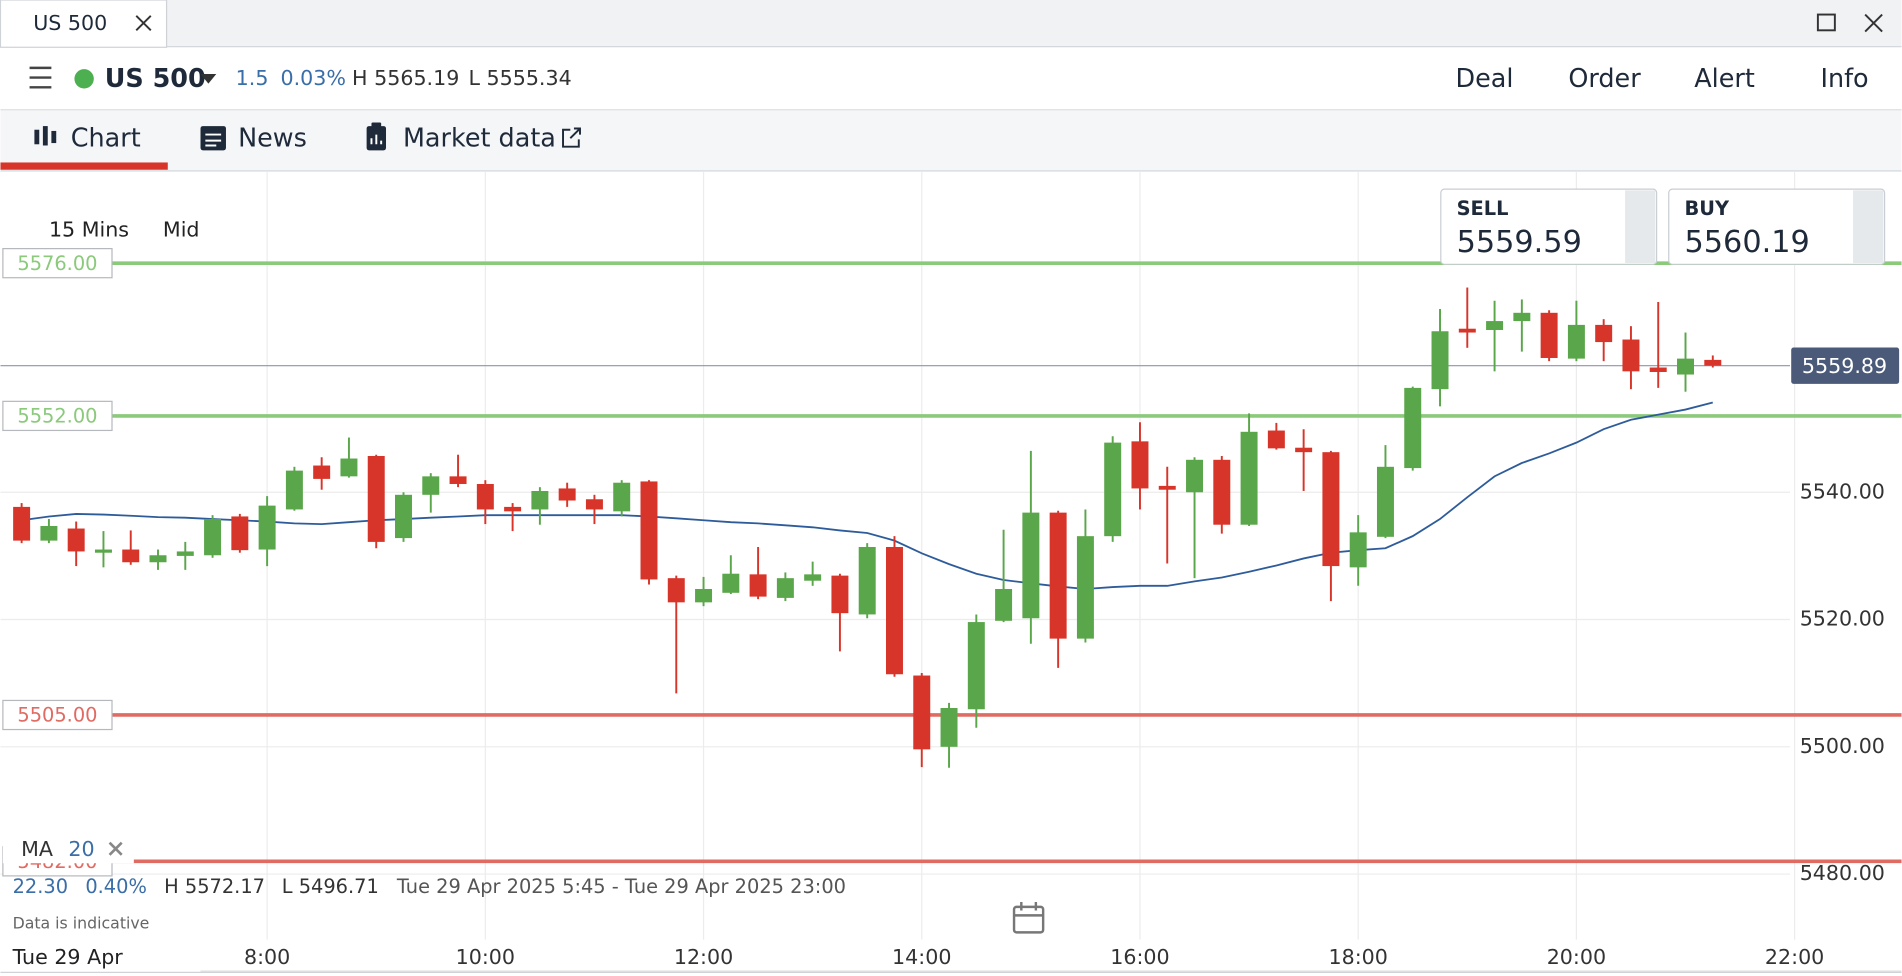 The height and width of the screenshot is (976, 1902). I want to click on nav-bar, so click(951, 140).